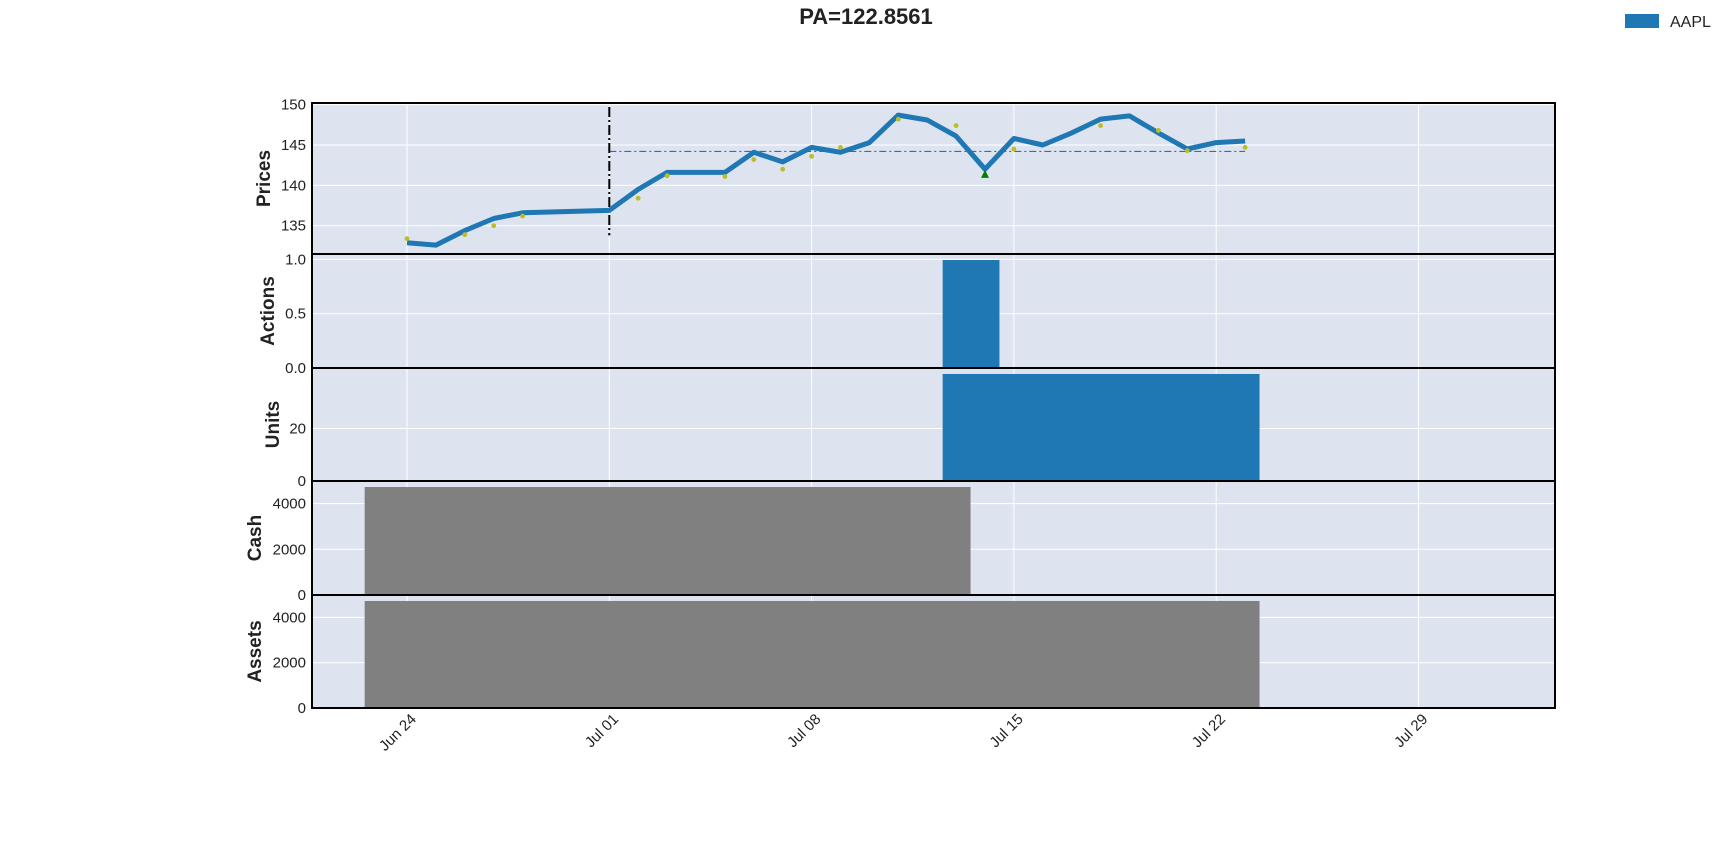  What do you see at coordinates (985, 173) in the screenshot?
I see `buy-marker` at bounding box center [985, 173].